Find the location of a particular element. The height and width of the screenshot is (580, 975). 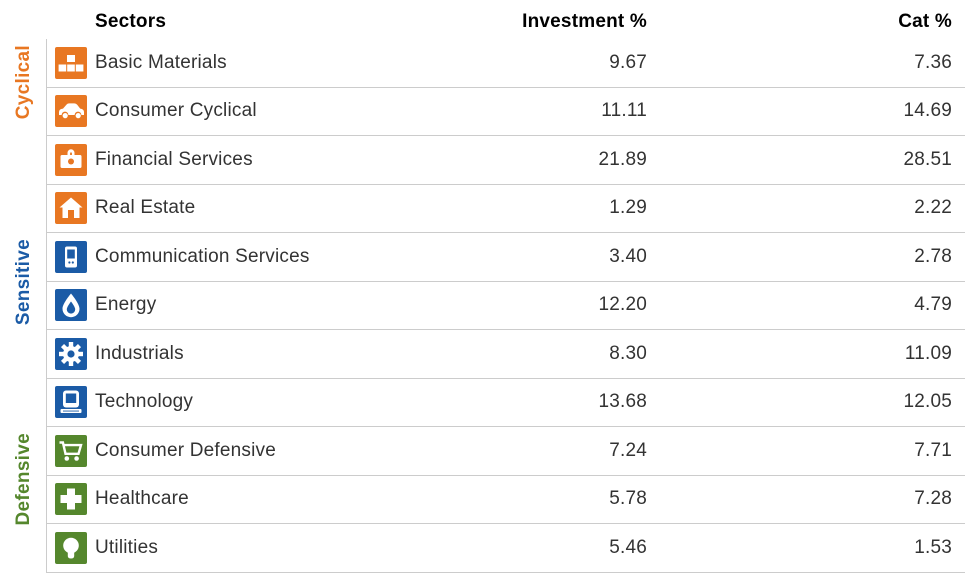

cat-pct-value: 7.36 is located at coordinates (933, 62).